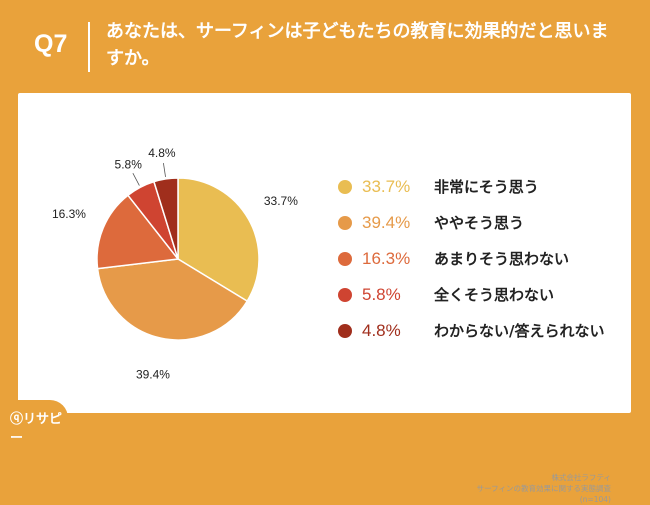 This screenshot has width=650, height=505. I want to click on legend-label: わからない/答えられない, so click(519, 331).